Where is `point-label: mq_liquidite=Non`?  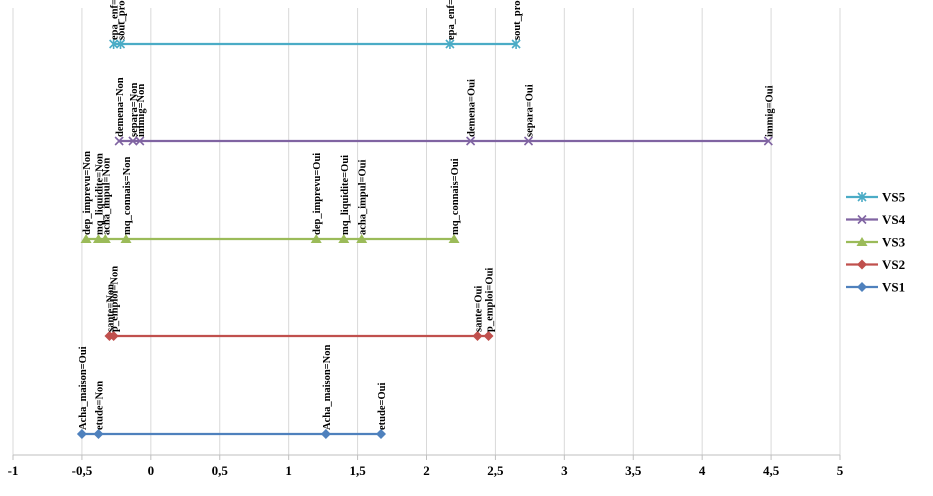 point-label: mq_liquidite=Non is located at coordinates (99, 194).